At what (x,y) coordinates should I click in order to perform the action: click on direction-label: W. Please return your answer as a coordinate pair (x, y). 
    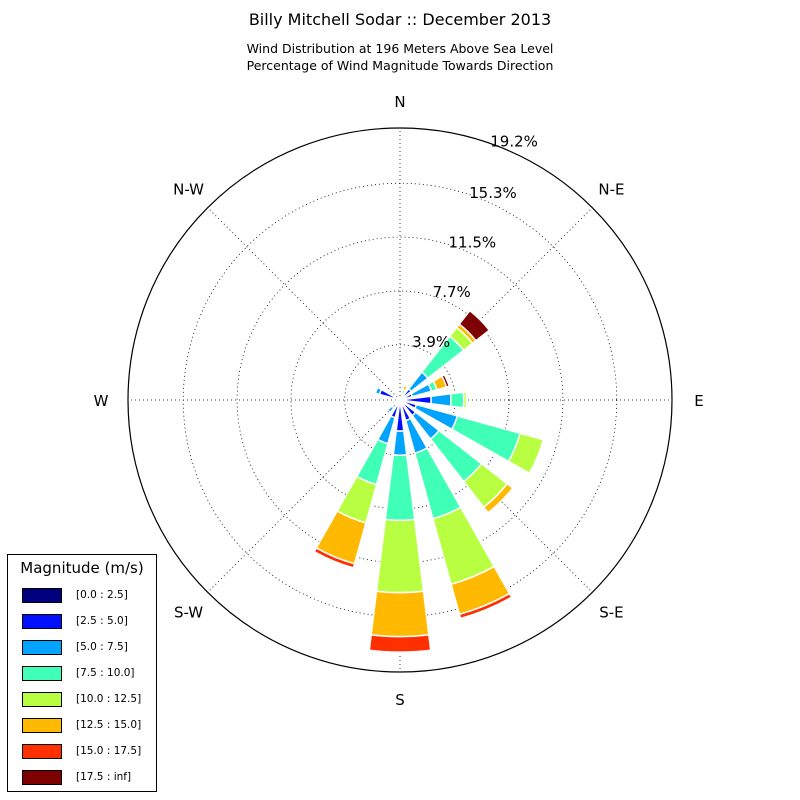
    Looking at the image, I should click on (101, 401).